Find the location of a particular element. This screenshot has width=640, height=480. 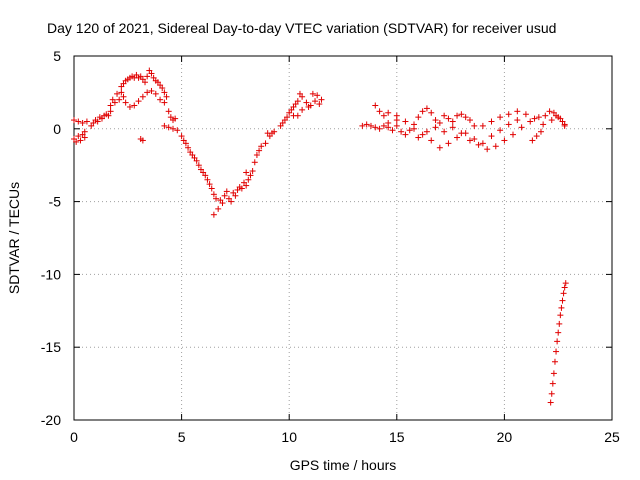

x-tick-label: 20 is located at coordinates (505, 437).